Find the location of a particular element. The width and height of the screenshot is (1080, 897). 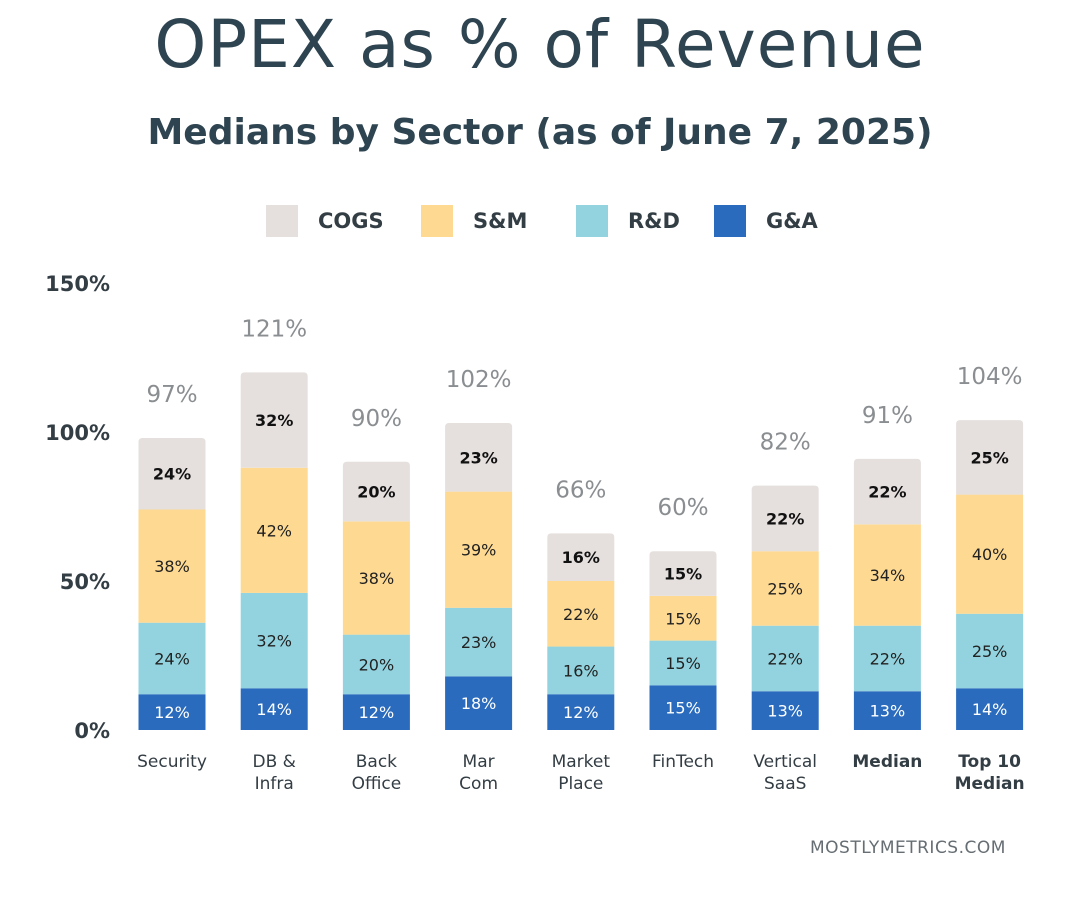

data-label: 23% is located at coordinates (478, 457).